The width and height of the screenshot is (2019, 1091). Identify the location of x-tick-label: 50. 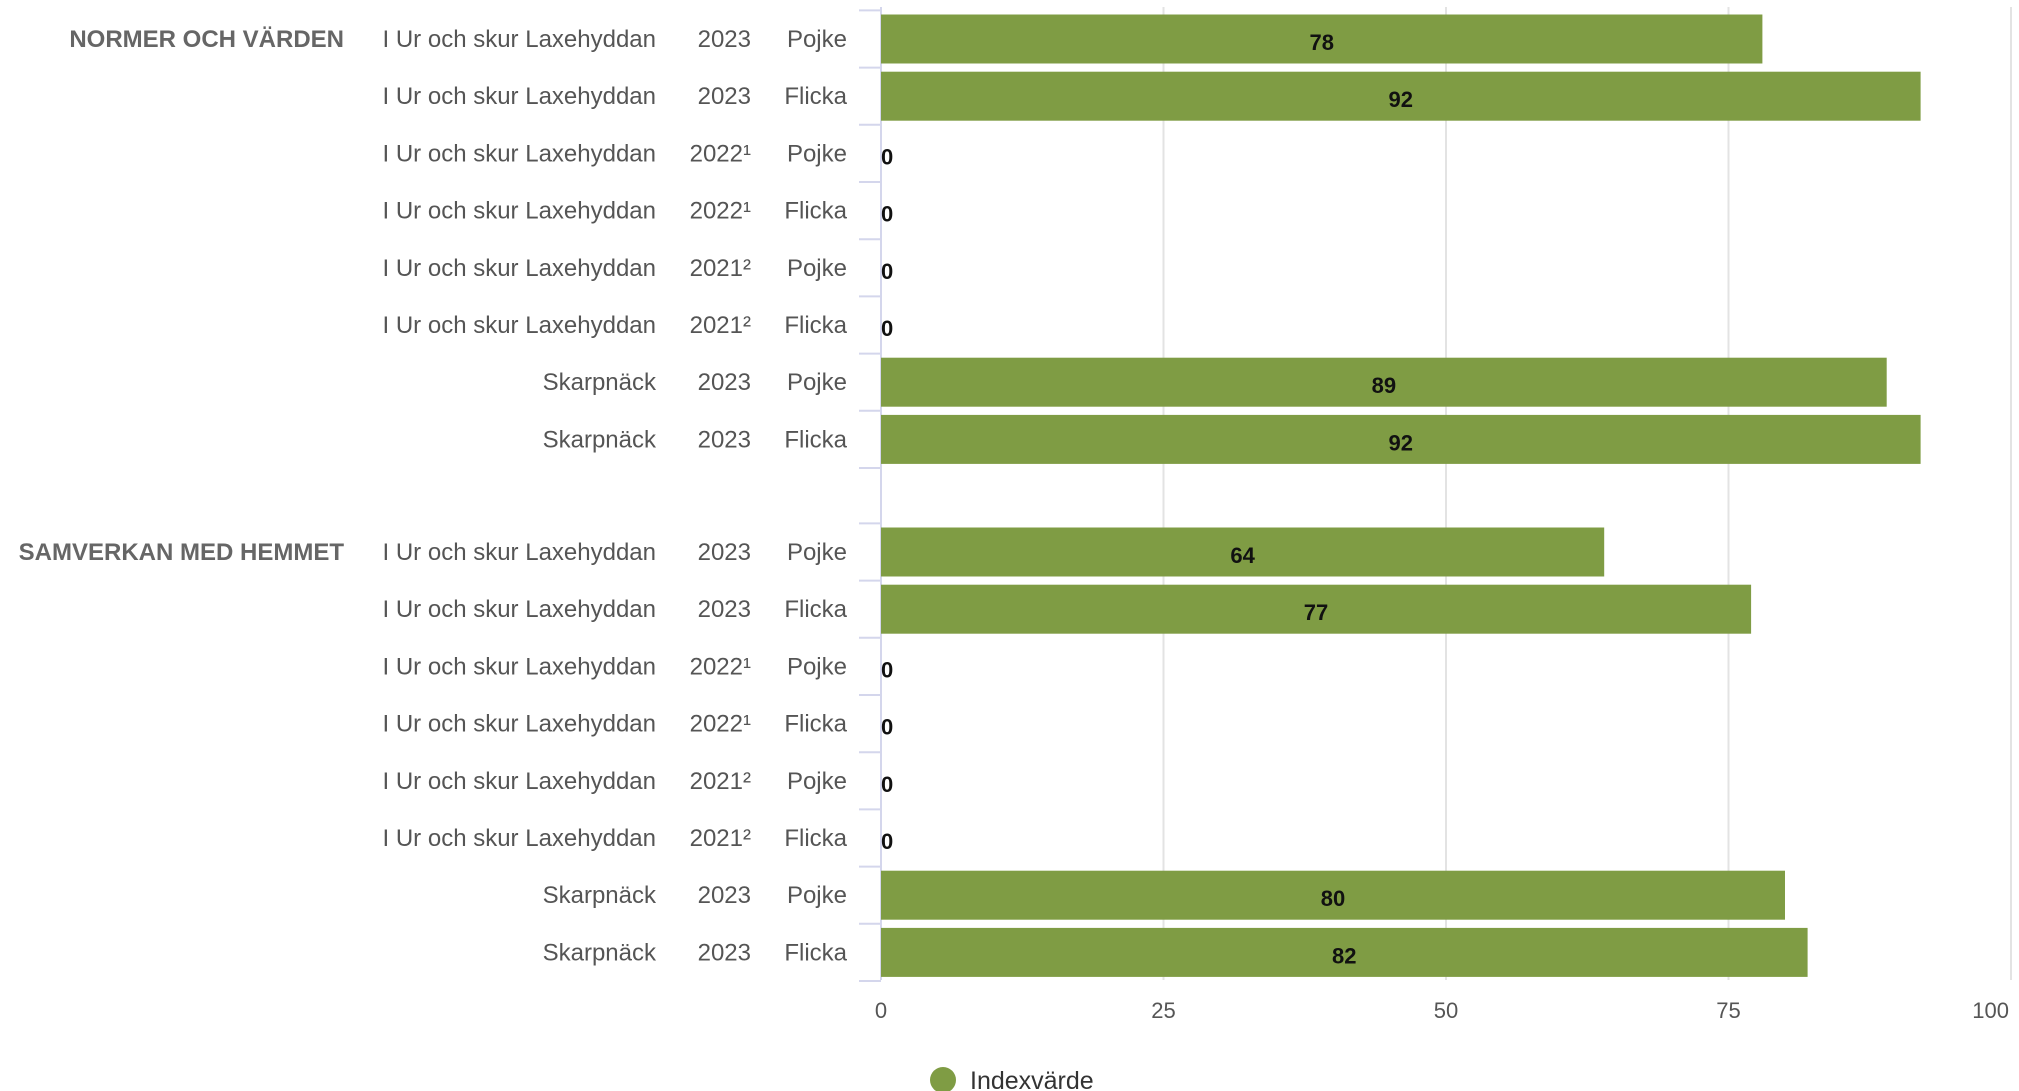
(1446, 1010).